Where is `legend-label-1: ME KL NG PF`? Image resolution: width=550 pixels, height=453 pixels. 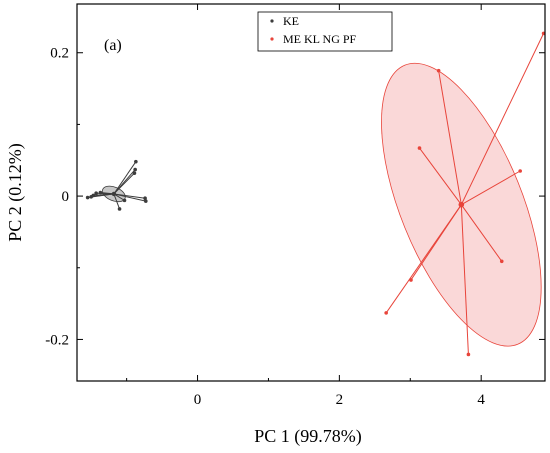
legend-label-1: ME KL NG PF is located at coordinates (320, 39).